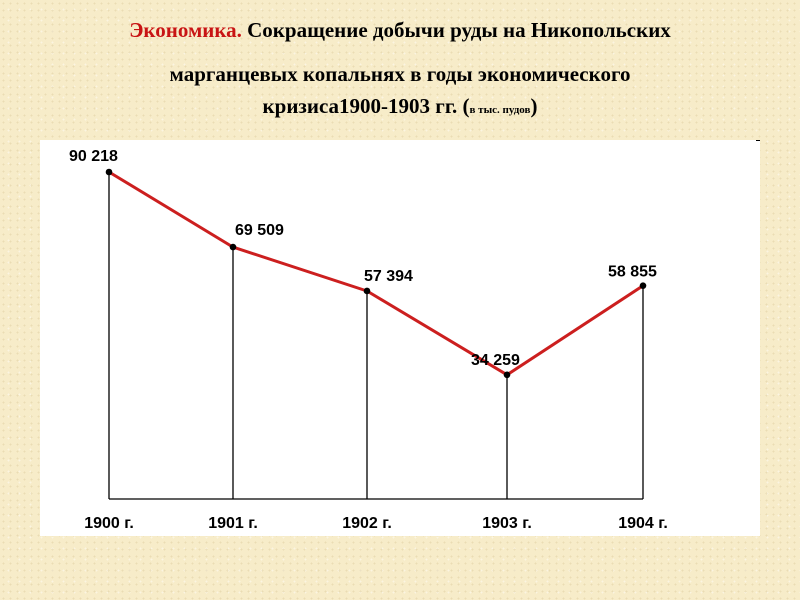 The height and width of the screenshot is (600, 800). I want to click on value-label: 58 855, so click(632, 272).